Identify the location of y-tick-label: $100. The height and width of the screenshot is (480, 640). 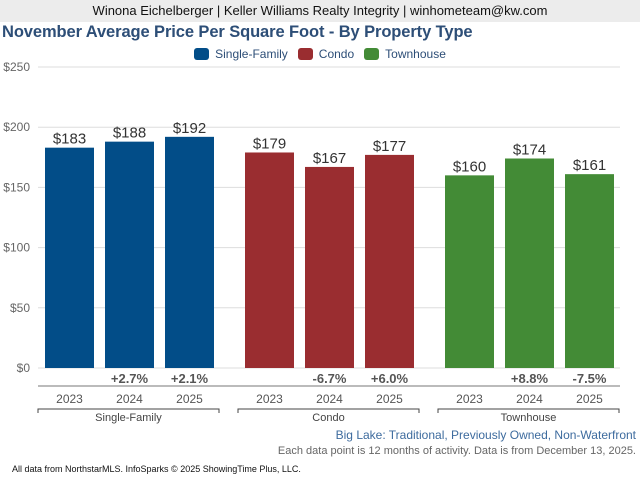
(16, 248).